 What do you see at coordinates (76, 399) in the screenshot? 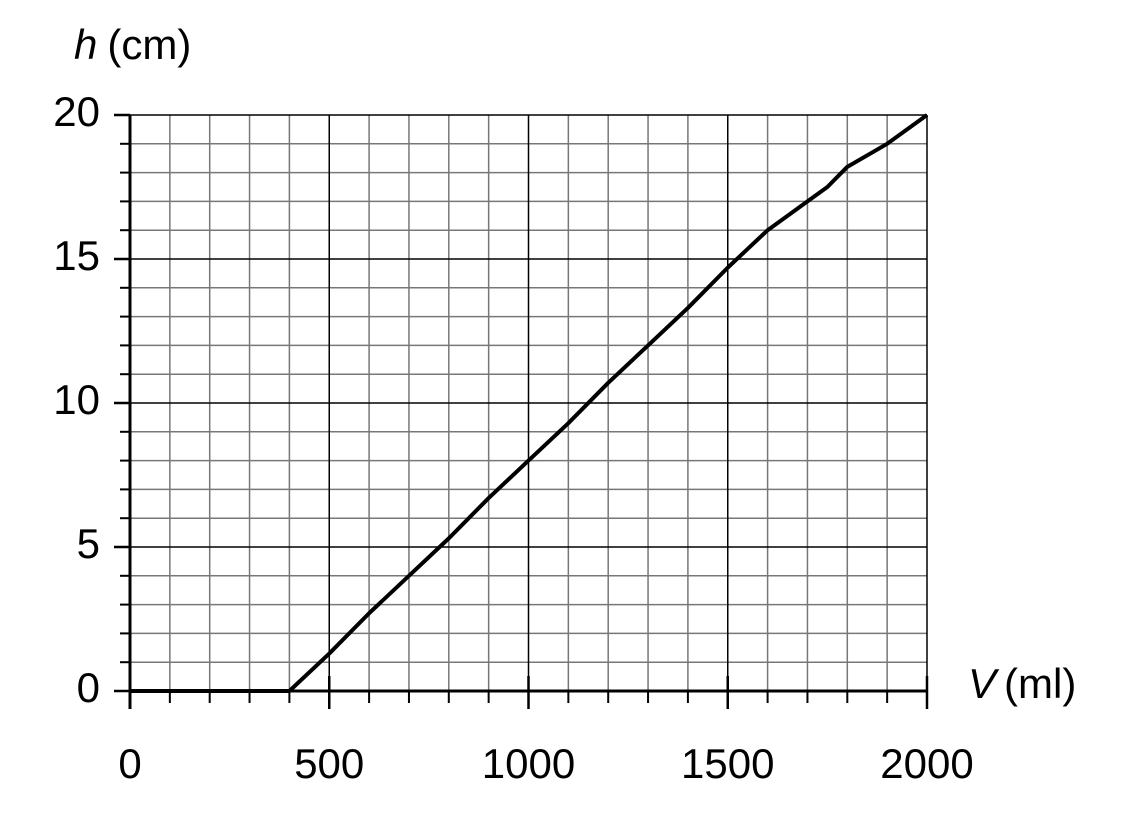
I see `y-tick-label: 10` at bounding box center [76, 399].